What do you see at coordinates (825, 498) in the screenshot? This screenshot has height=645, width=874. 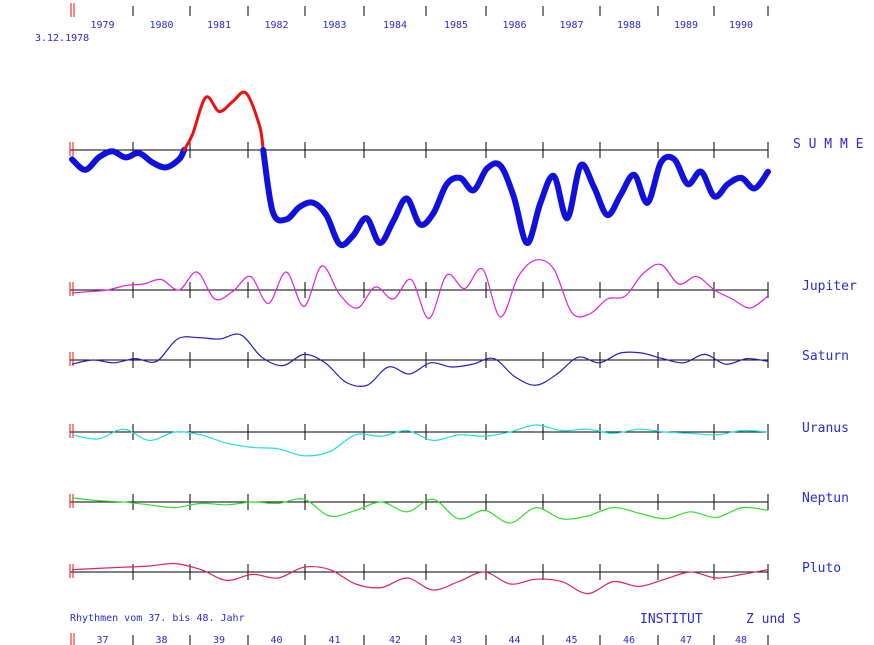 I see `panel-label: Neptun` at bounding box center [825, 498].